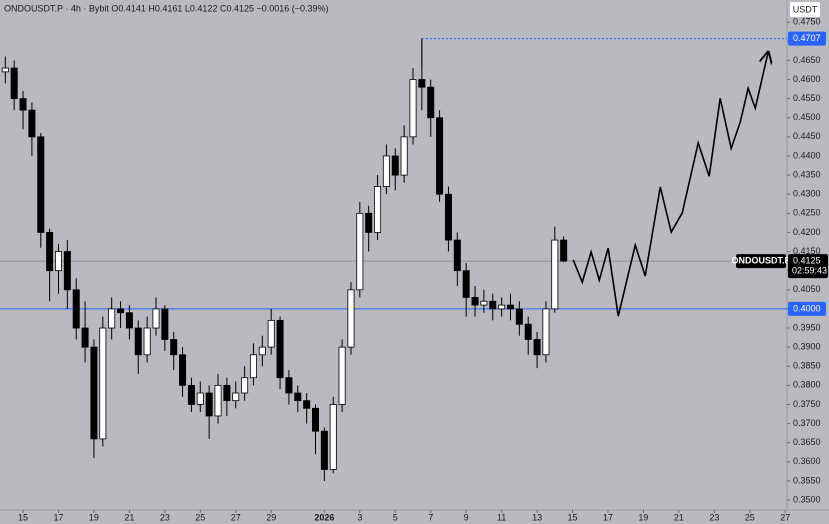  Describe the element at coordinates (807, 442) in the screenshot. I see `y-tick-label: 0.3650` at that location.